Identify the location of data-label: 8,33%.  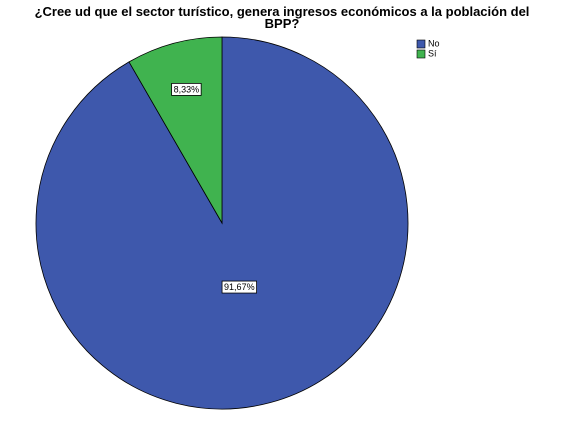
(187, 89).